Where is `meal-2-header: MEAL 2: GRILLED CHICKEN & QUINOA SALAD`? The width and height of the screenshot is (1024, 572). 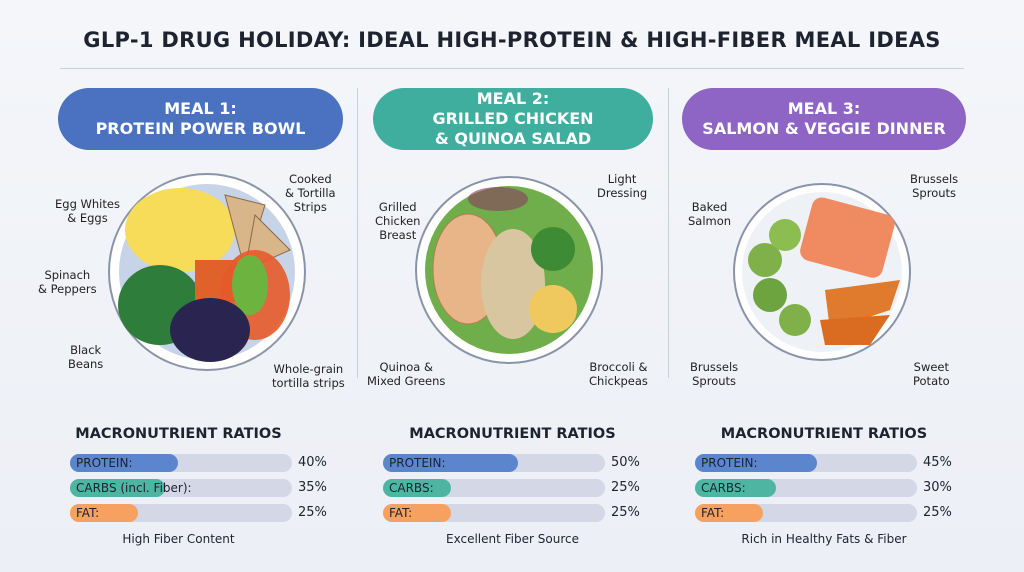
meal-2-header: MEAL 2: GRILLED CHICKEN & QUINOA SALAD is located at coordinates (513, 119).